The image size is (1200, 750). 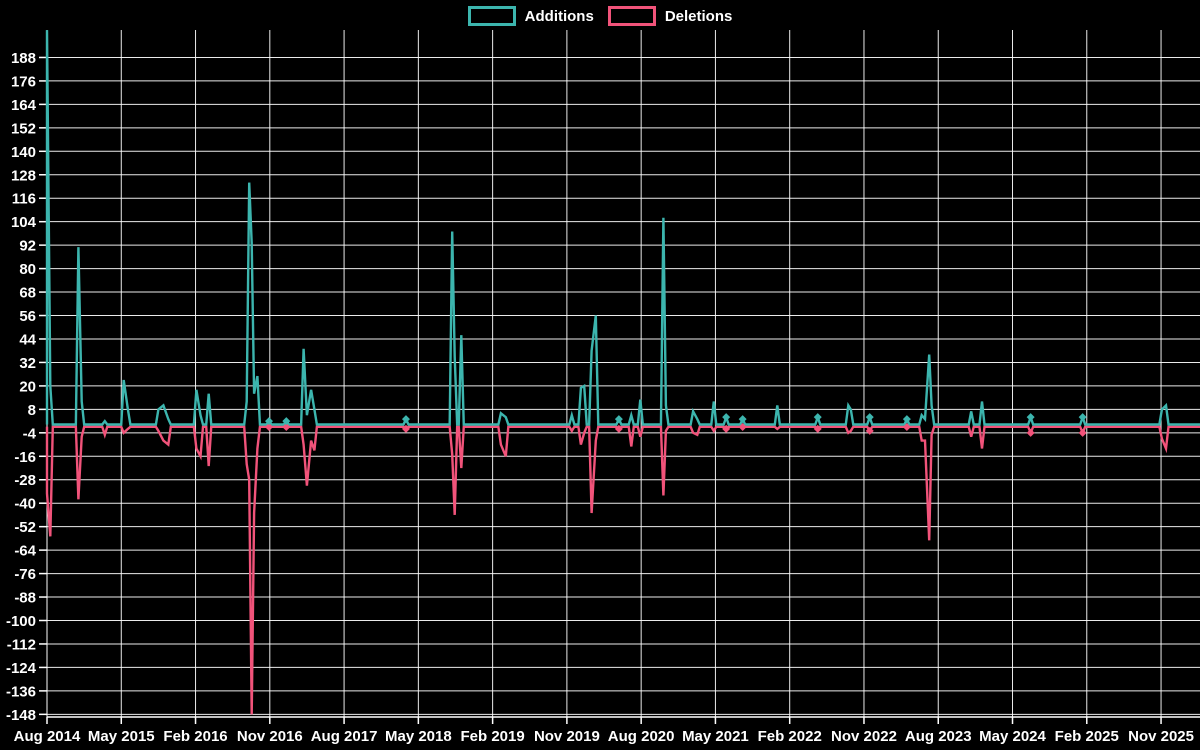 What do you see at coordinates (21, 668) in the screenshot?
I see `y-tick-label: -124` at bounding box center [21, 668].